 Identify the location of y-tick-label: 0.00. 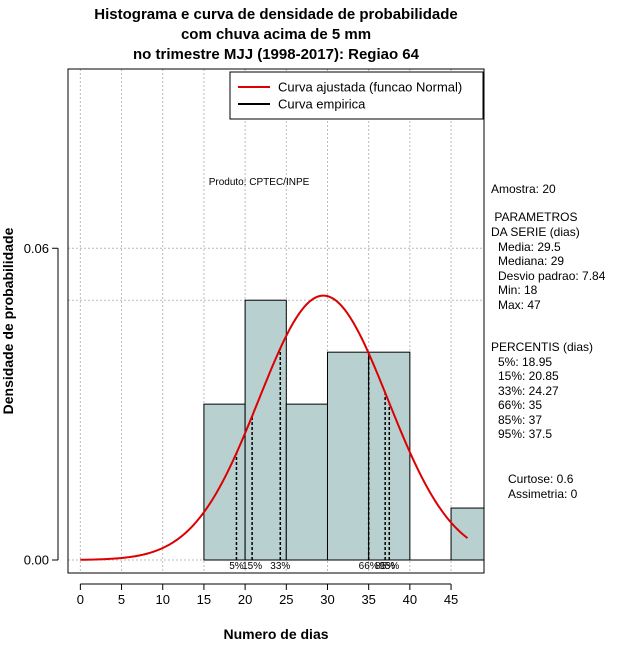
(36, 560).